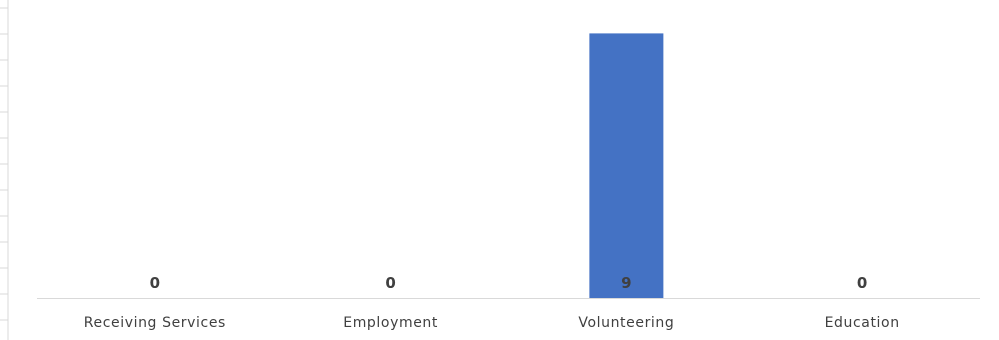 The width and height of the screenshot is (999, 340). Describe the element at coordinates (509, 283) in the screenshot. I see `data-labels-group: 0 0 9 0` at that location.